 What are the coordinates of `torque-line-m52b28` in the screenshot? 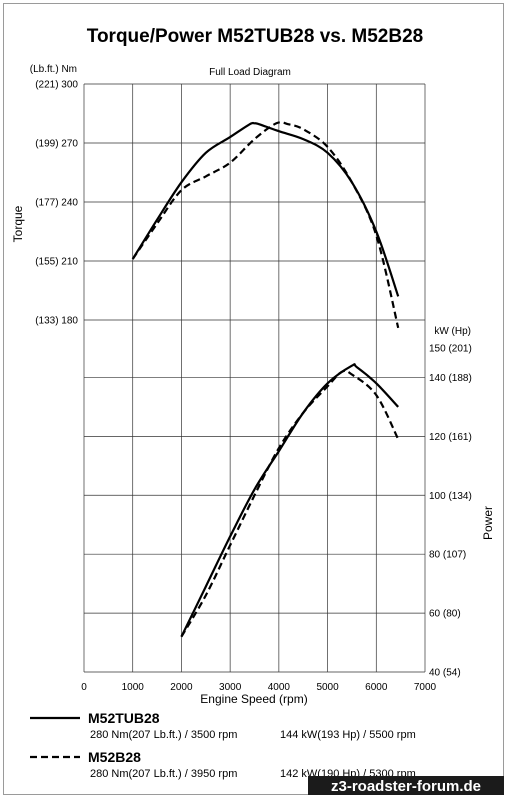 It's located at (265, 225).